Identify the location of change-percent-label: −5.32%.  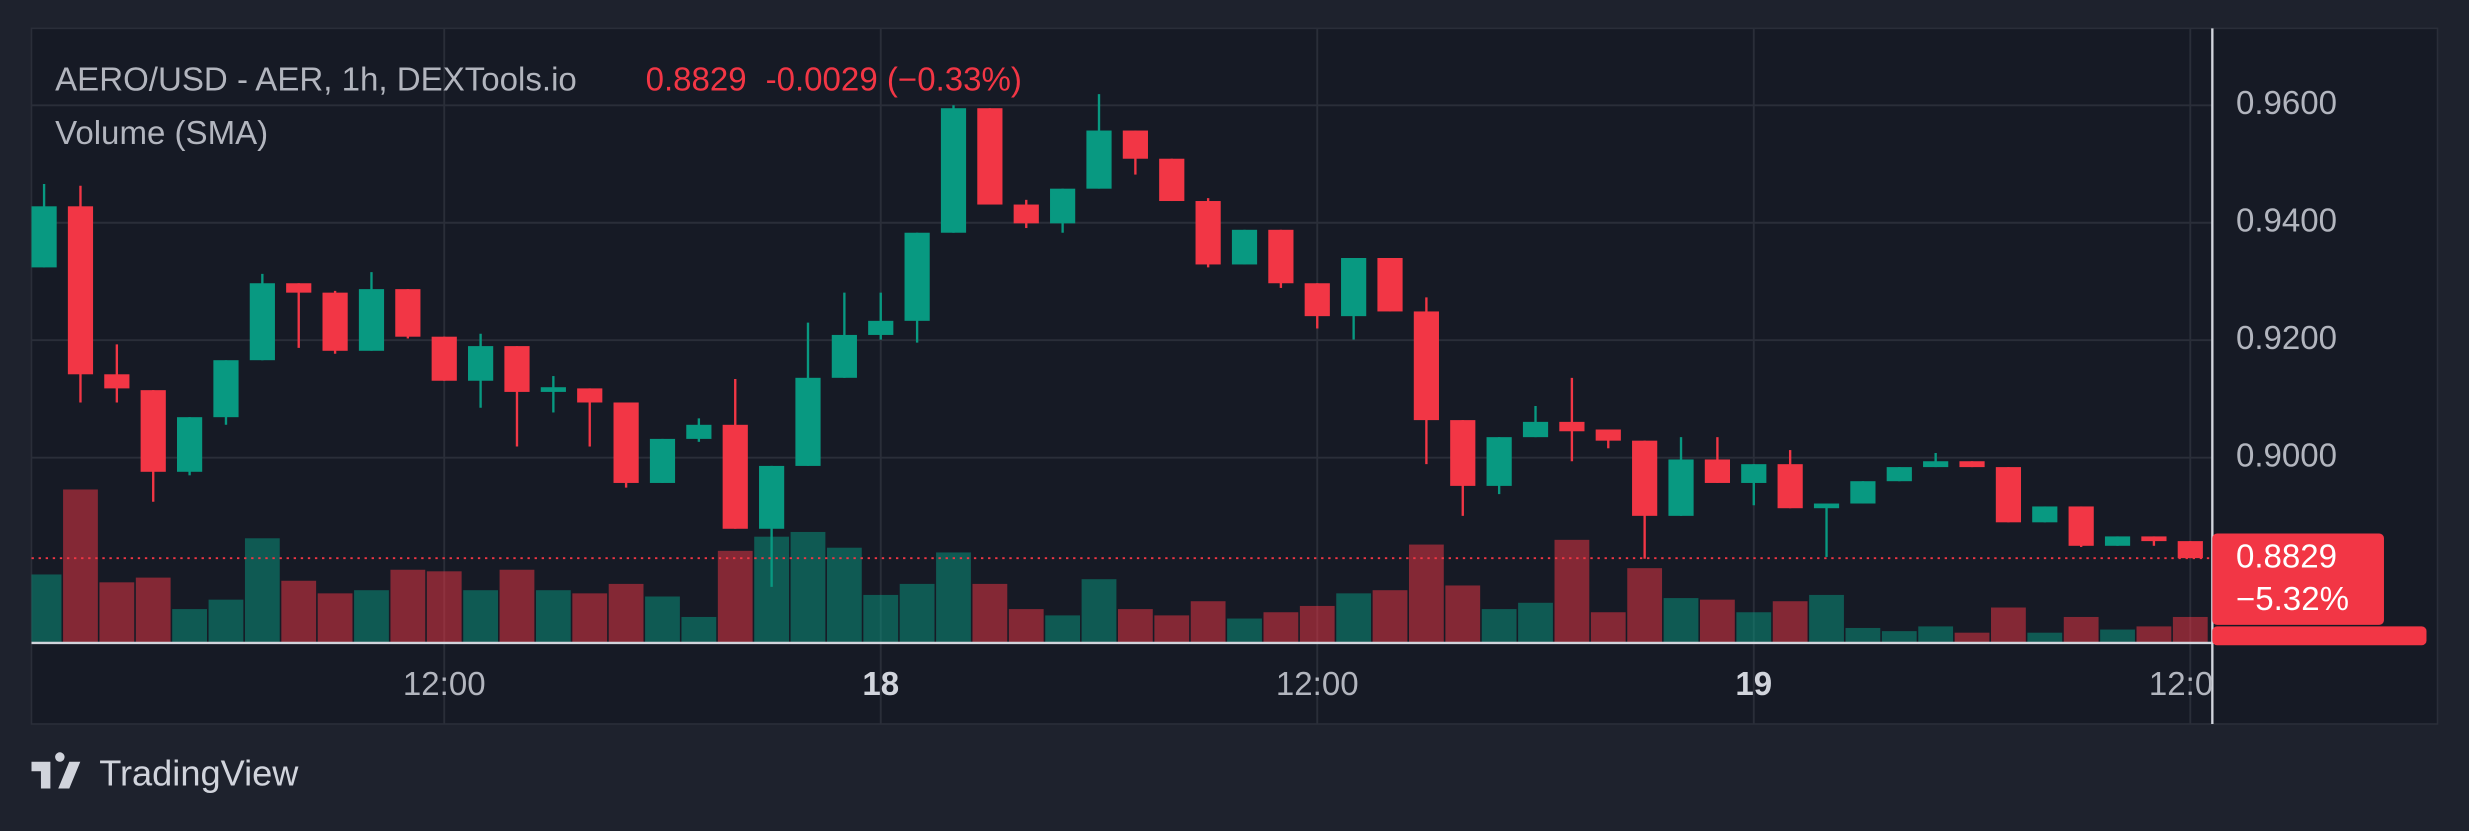
(2292, 599).